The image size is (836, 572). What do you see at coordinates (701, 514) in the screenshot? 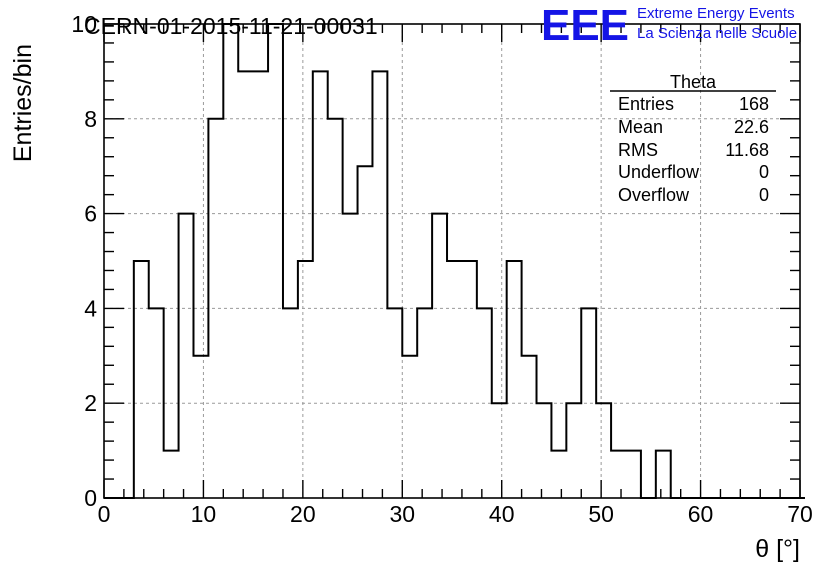
I see `x-tick-label: 60` at bounding box center [701, 514].